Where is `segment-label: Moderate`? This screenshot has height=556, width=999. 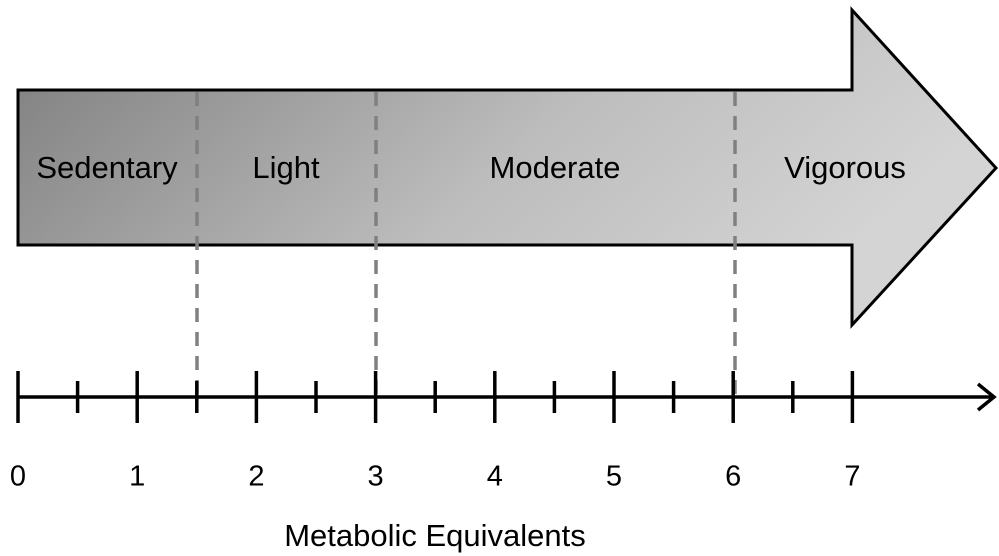
segment-label: Moderate is located at coordinates (555, 167).